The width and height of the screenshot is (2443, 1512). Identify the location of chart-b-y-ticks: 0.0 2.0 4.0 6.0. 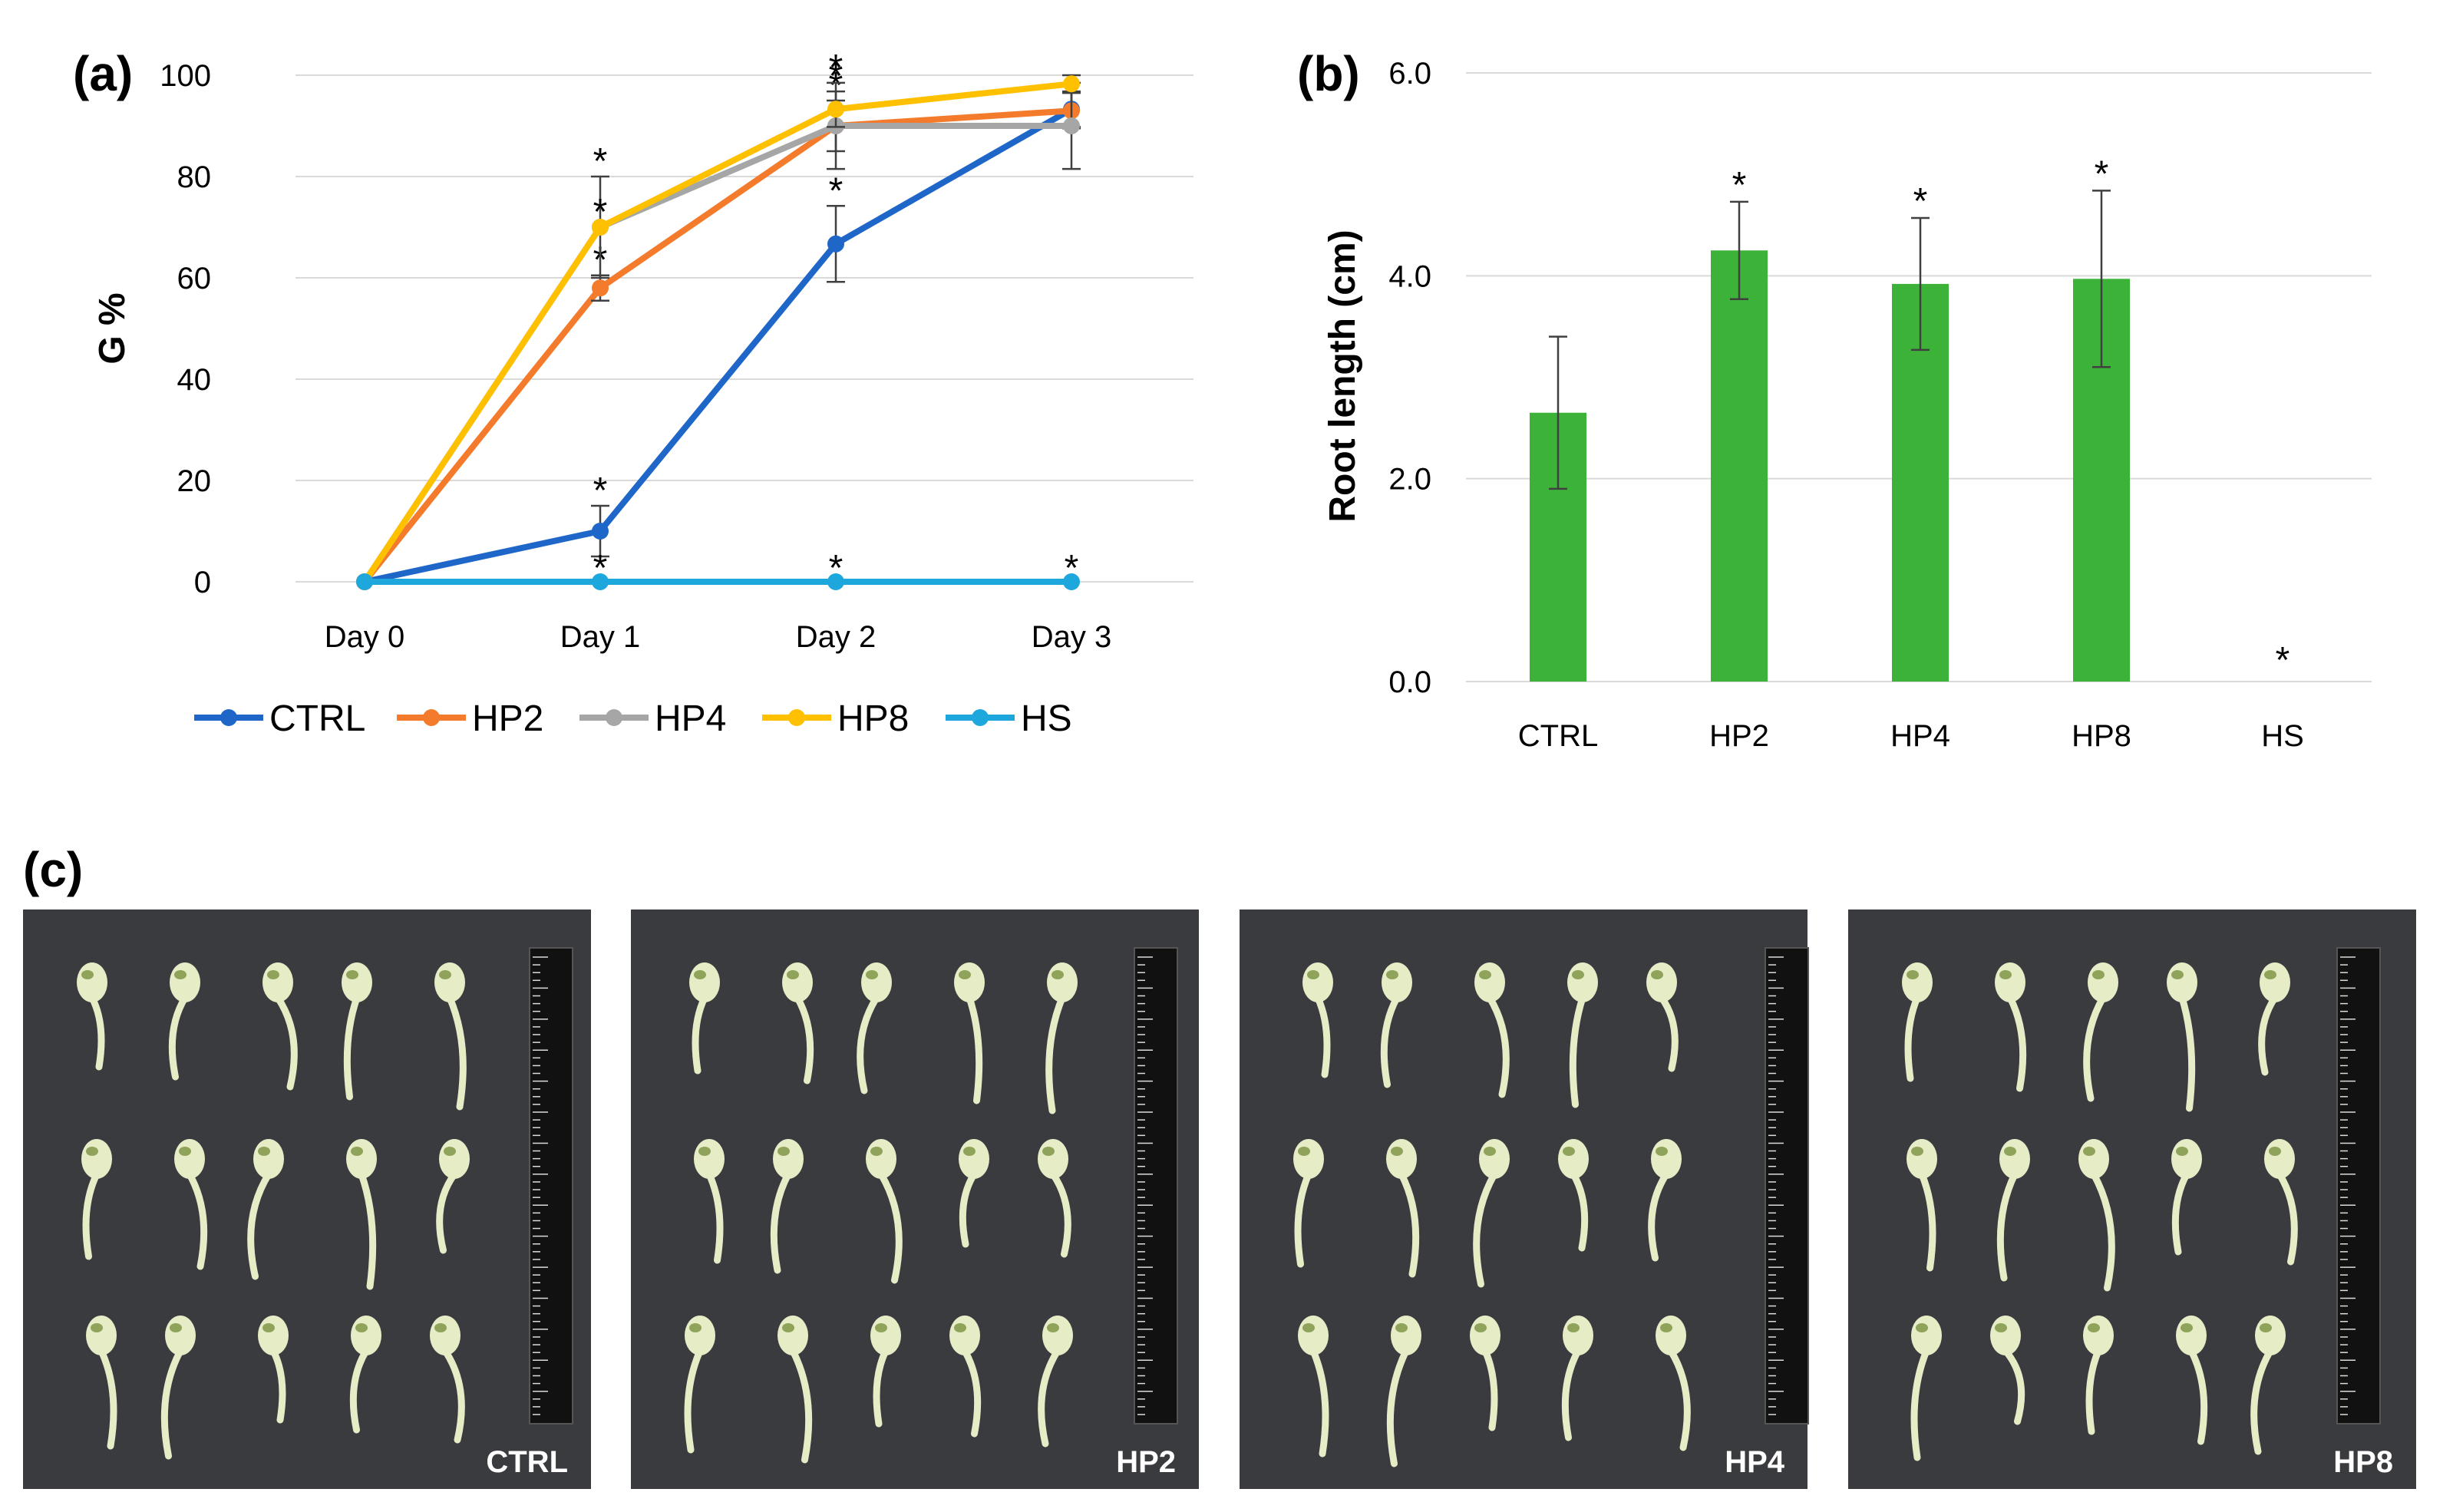
(1409, 378).